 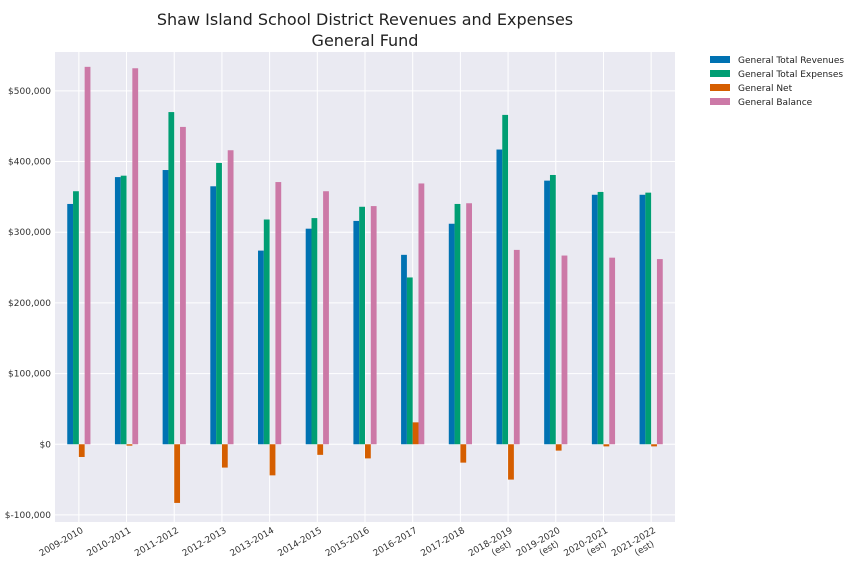 I want to click on x-tick-label-line: 2010-2011, so click(x=109, y=542).